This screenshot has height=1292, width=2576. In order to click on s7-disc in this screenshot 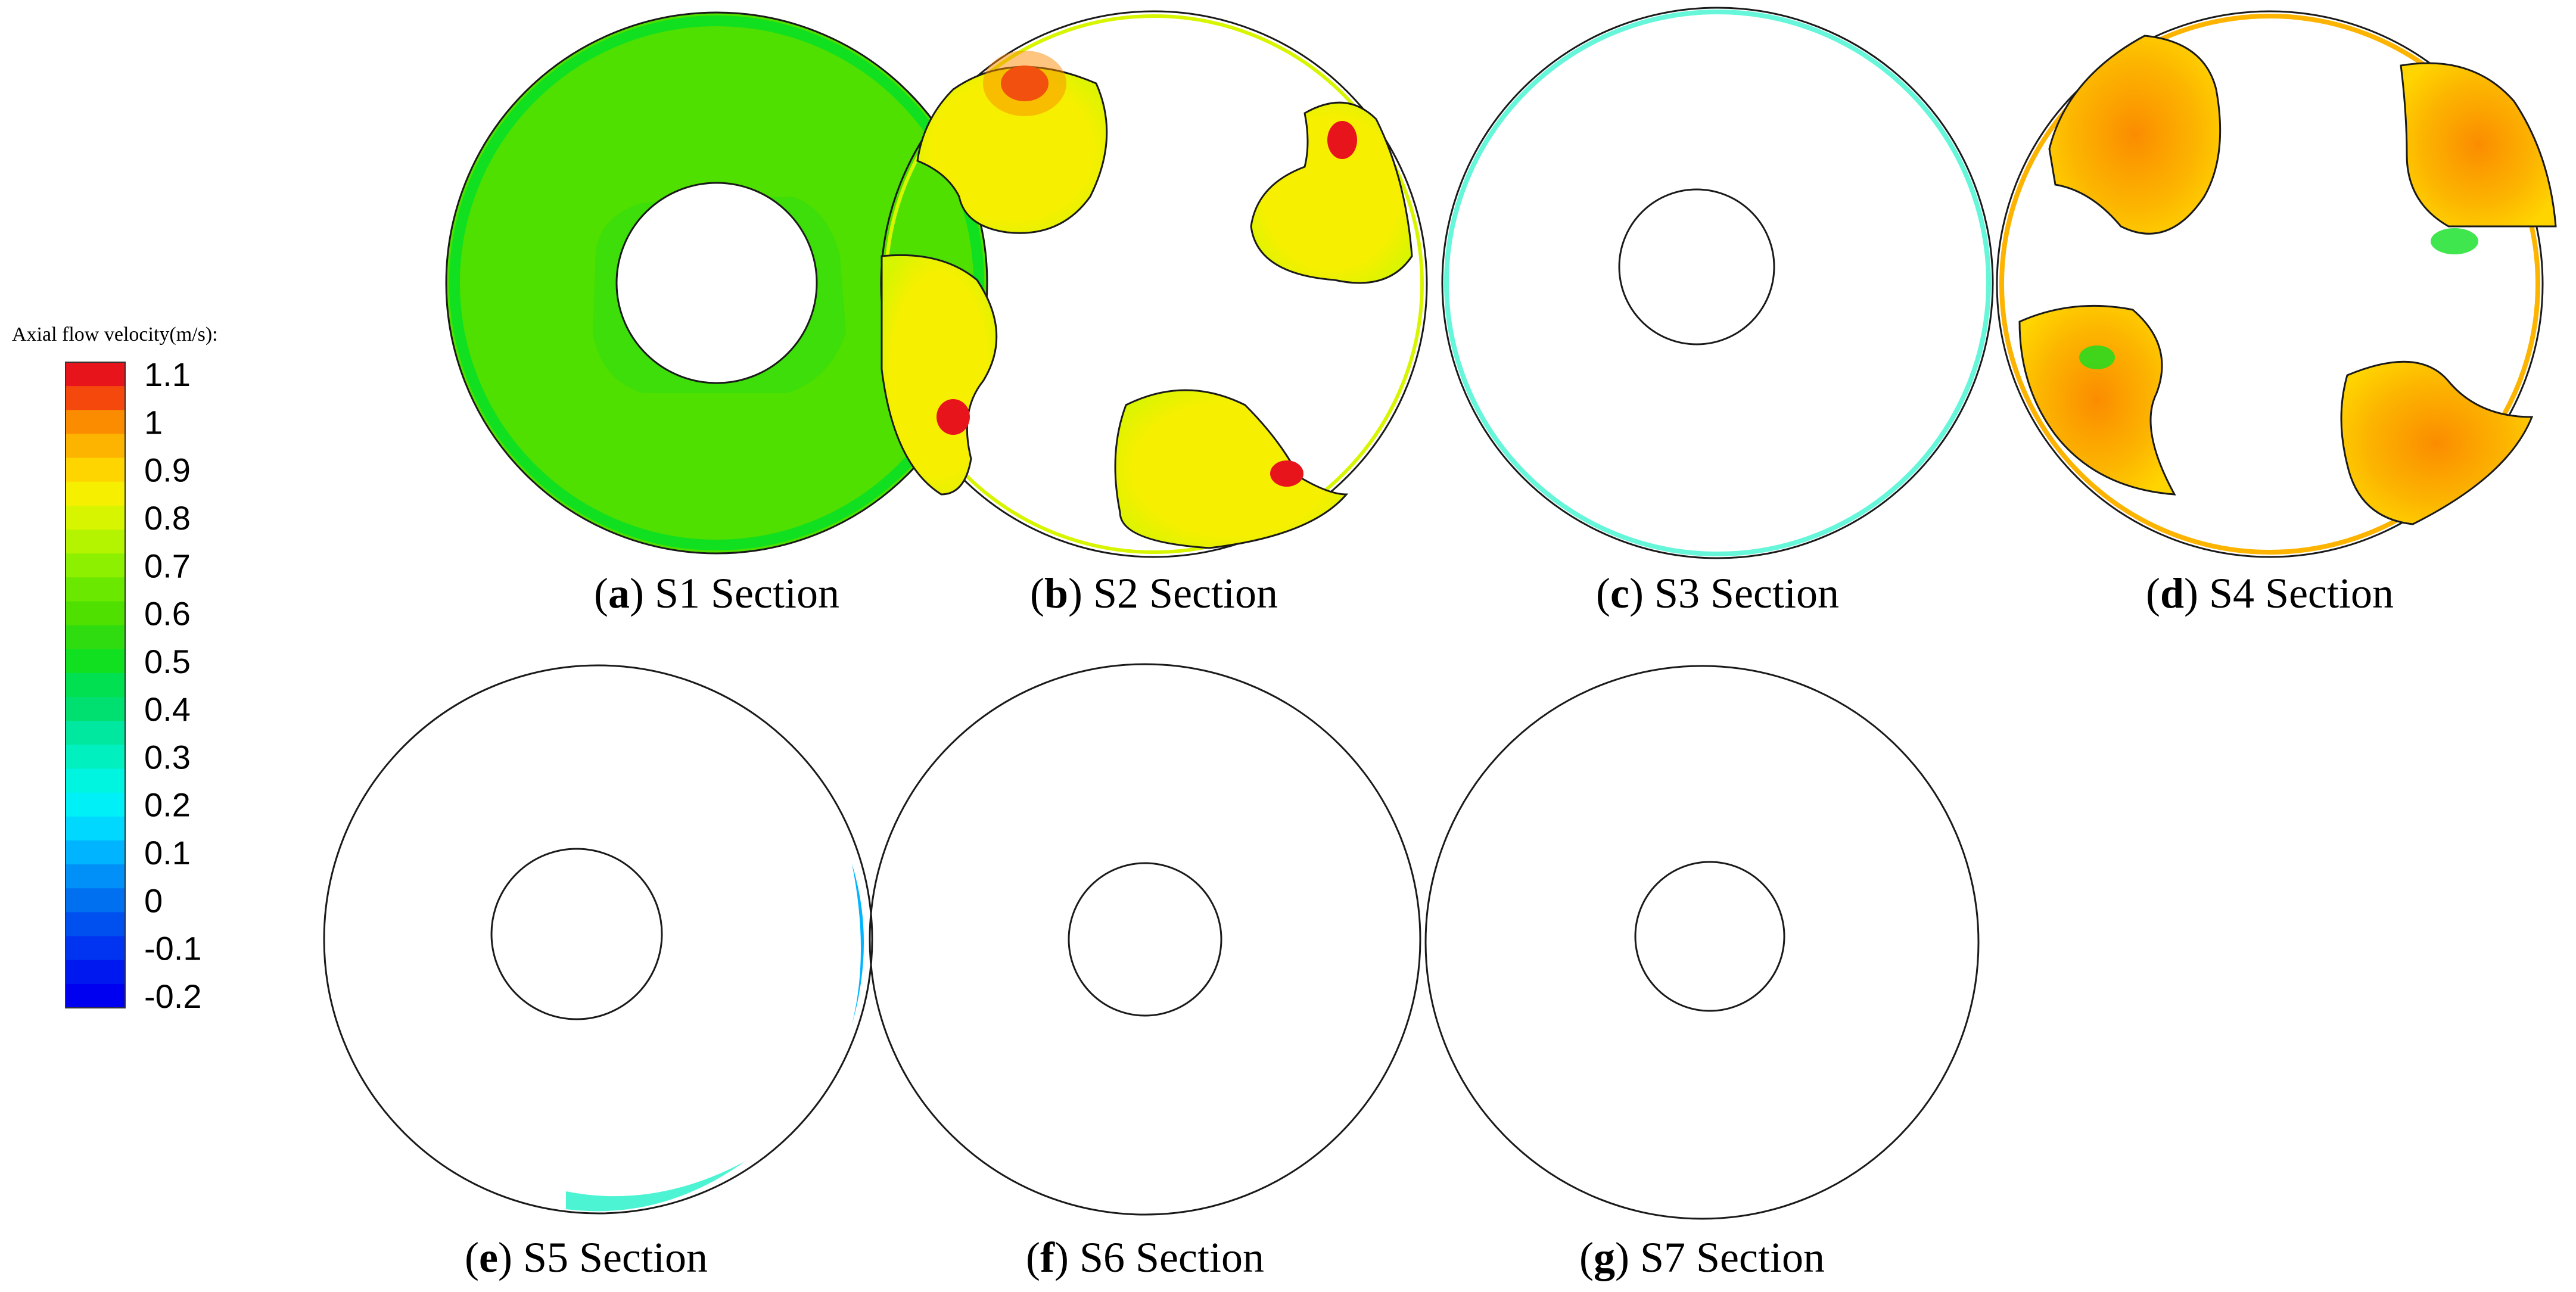, I will do `click(1702, 942)`.